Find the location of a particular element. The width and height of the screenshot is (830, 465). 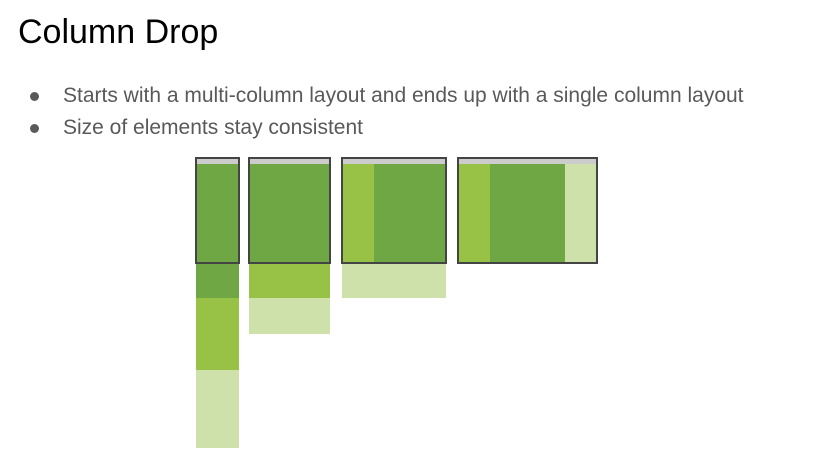

stage-single-column is located at coordinates (217, 302).